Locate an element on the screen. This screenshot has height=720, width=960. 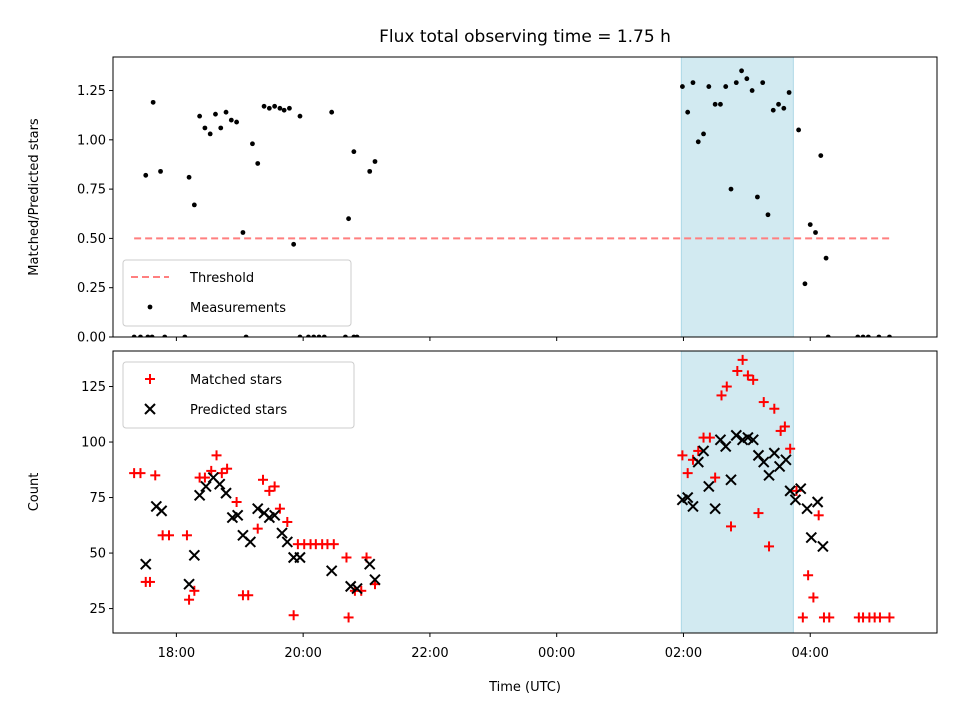
y-tick-label: 0.75 is located at coordinates (91, 190).